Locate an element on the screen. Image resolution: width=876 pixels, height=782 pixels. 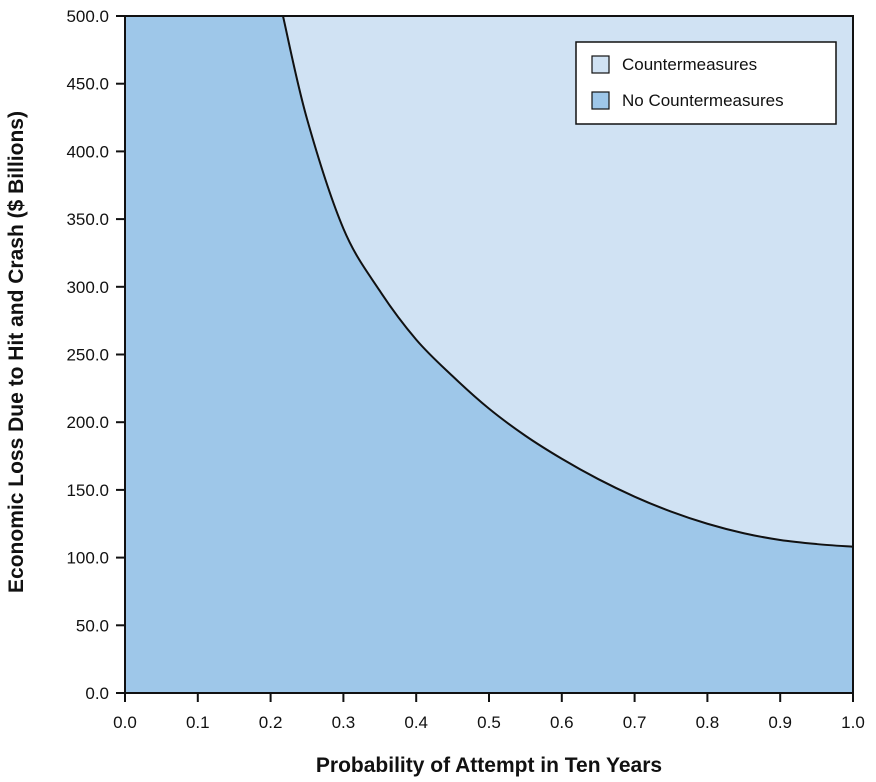
x-tick-label: 0.7 is located at coordinates (635, 722).